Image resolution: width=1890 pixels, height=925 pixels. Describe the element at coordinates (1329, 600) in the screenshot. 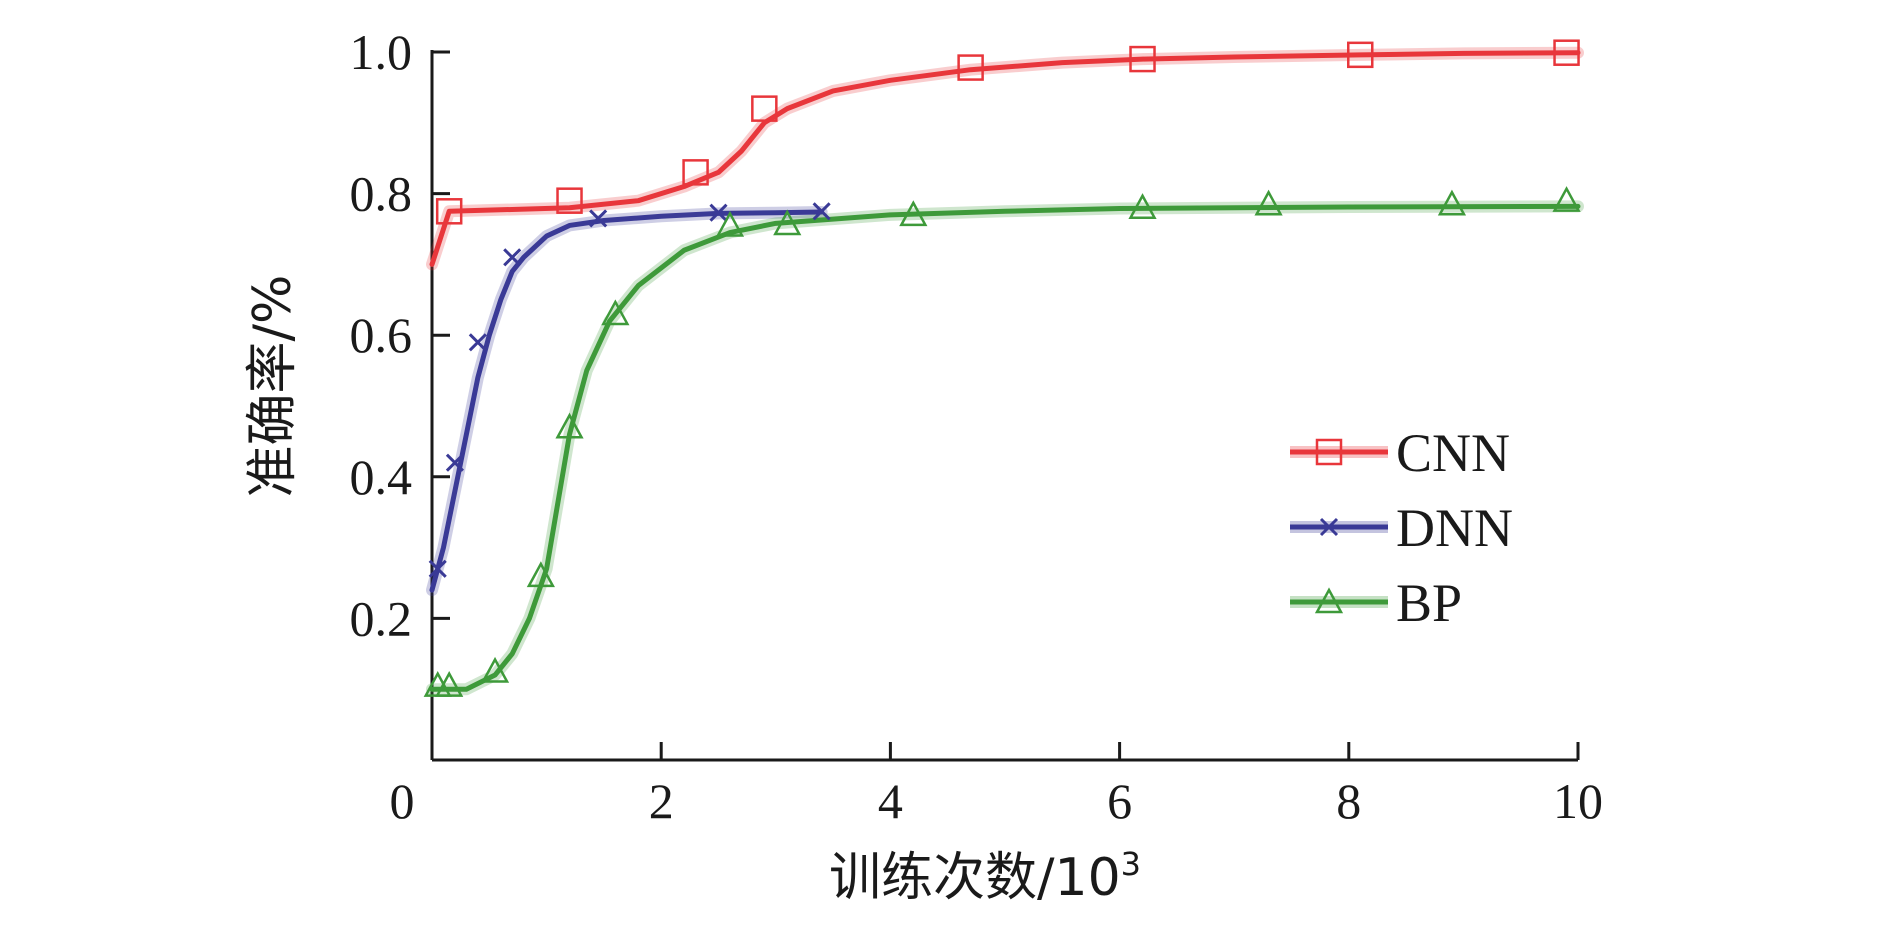

I see `legend-bp-marker` at that location.